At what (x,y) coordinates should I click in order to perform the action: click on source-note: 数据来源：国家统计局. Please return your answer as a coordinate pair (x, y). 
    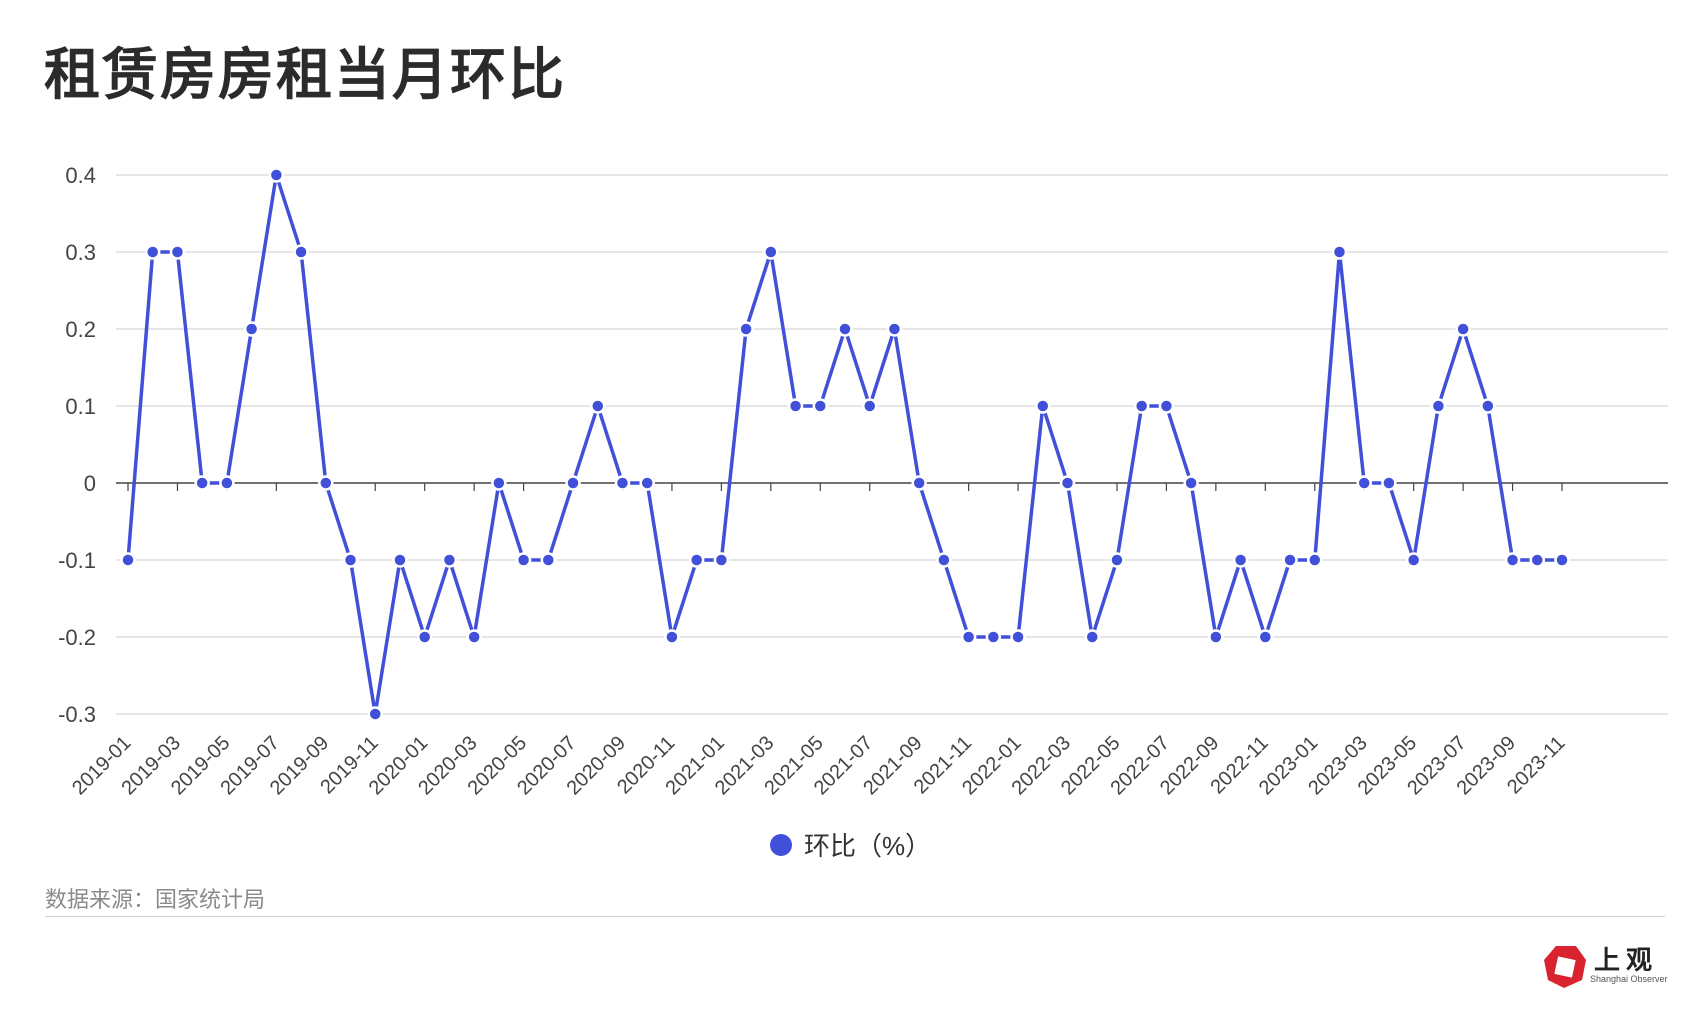
    Looking at the image, I should click on (155, 899).